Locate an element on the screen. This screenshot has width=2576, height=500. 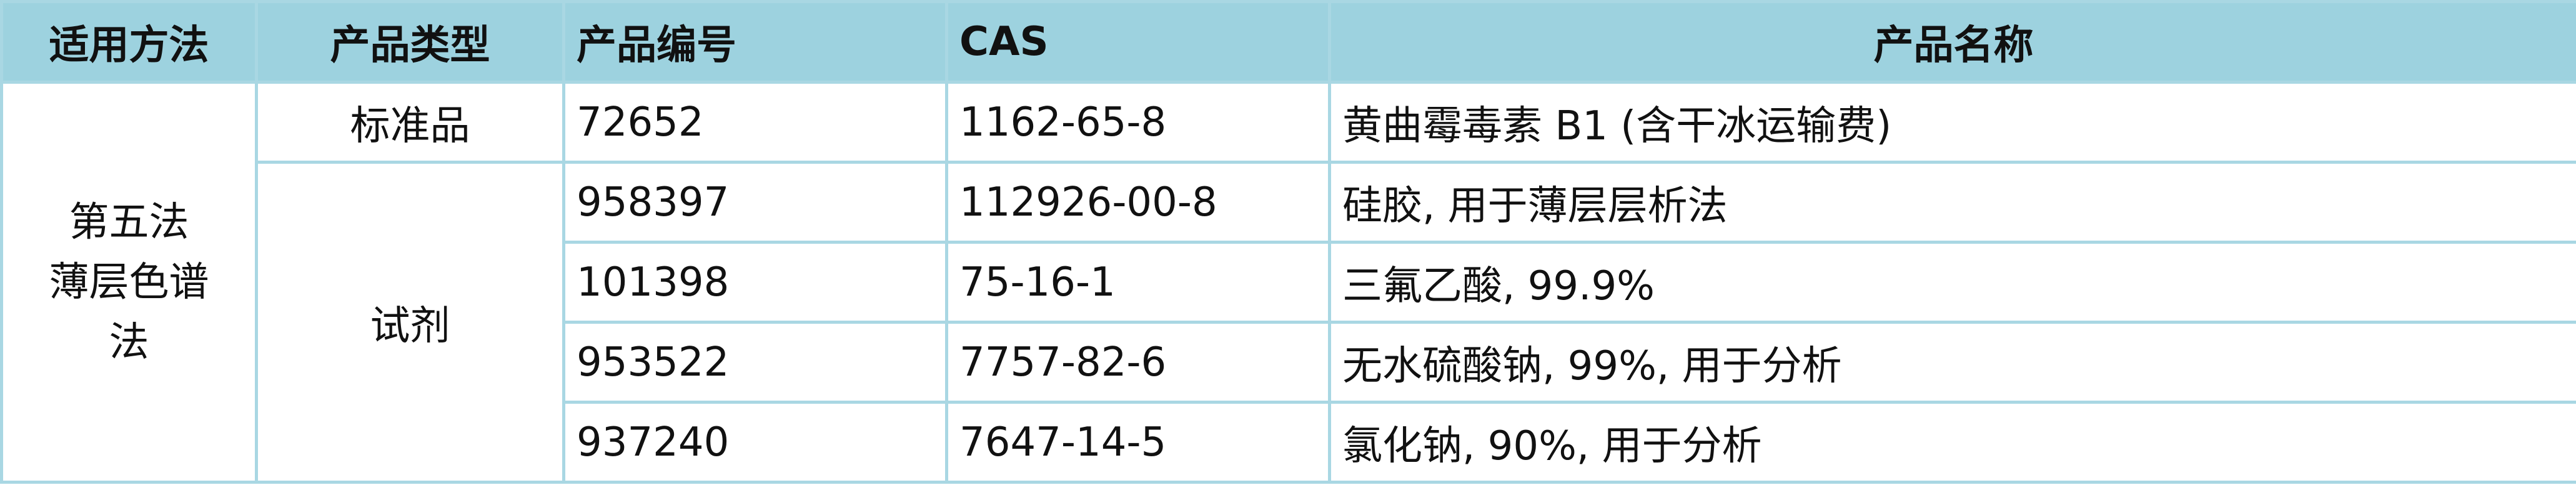
product-id: 72652 is located at coordinates (755, 122).